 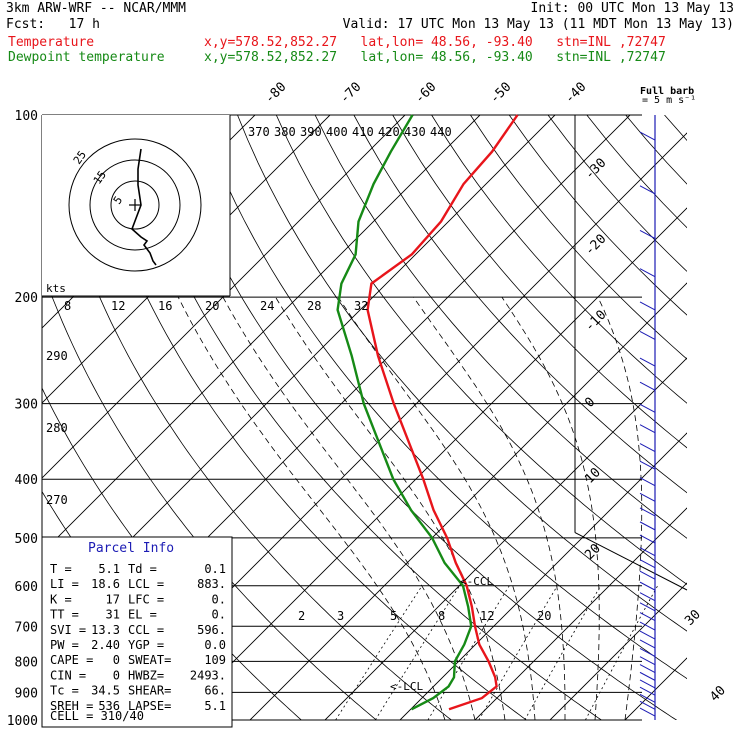 I want to click on parcel-info-key: LCL =, so click(x=146, y=584).